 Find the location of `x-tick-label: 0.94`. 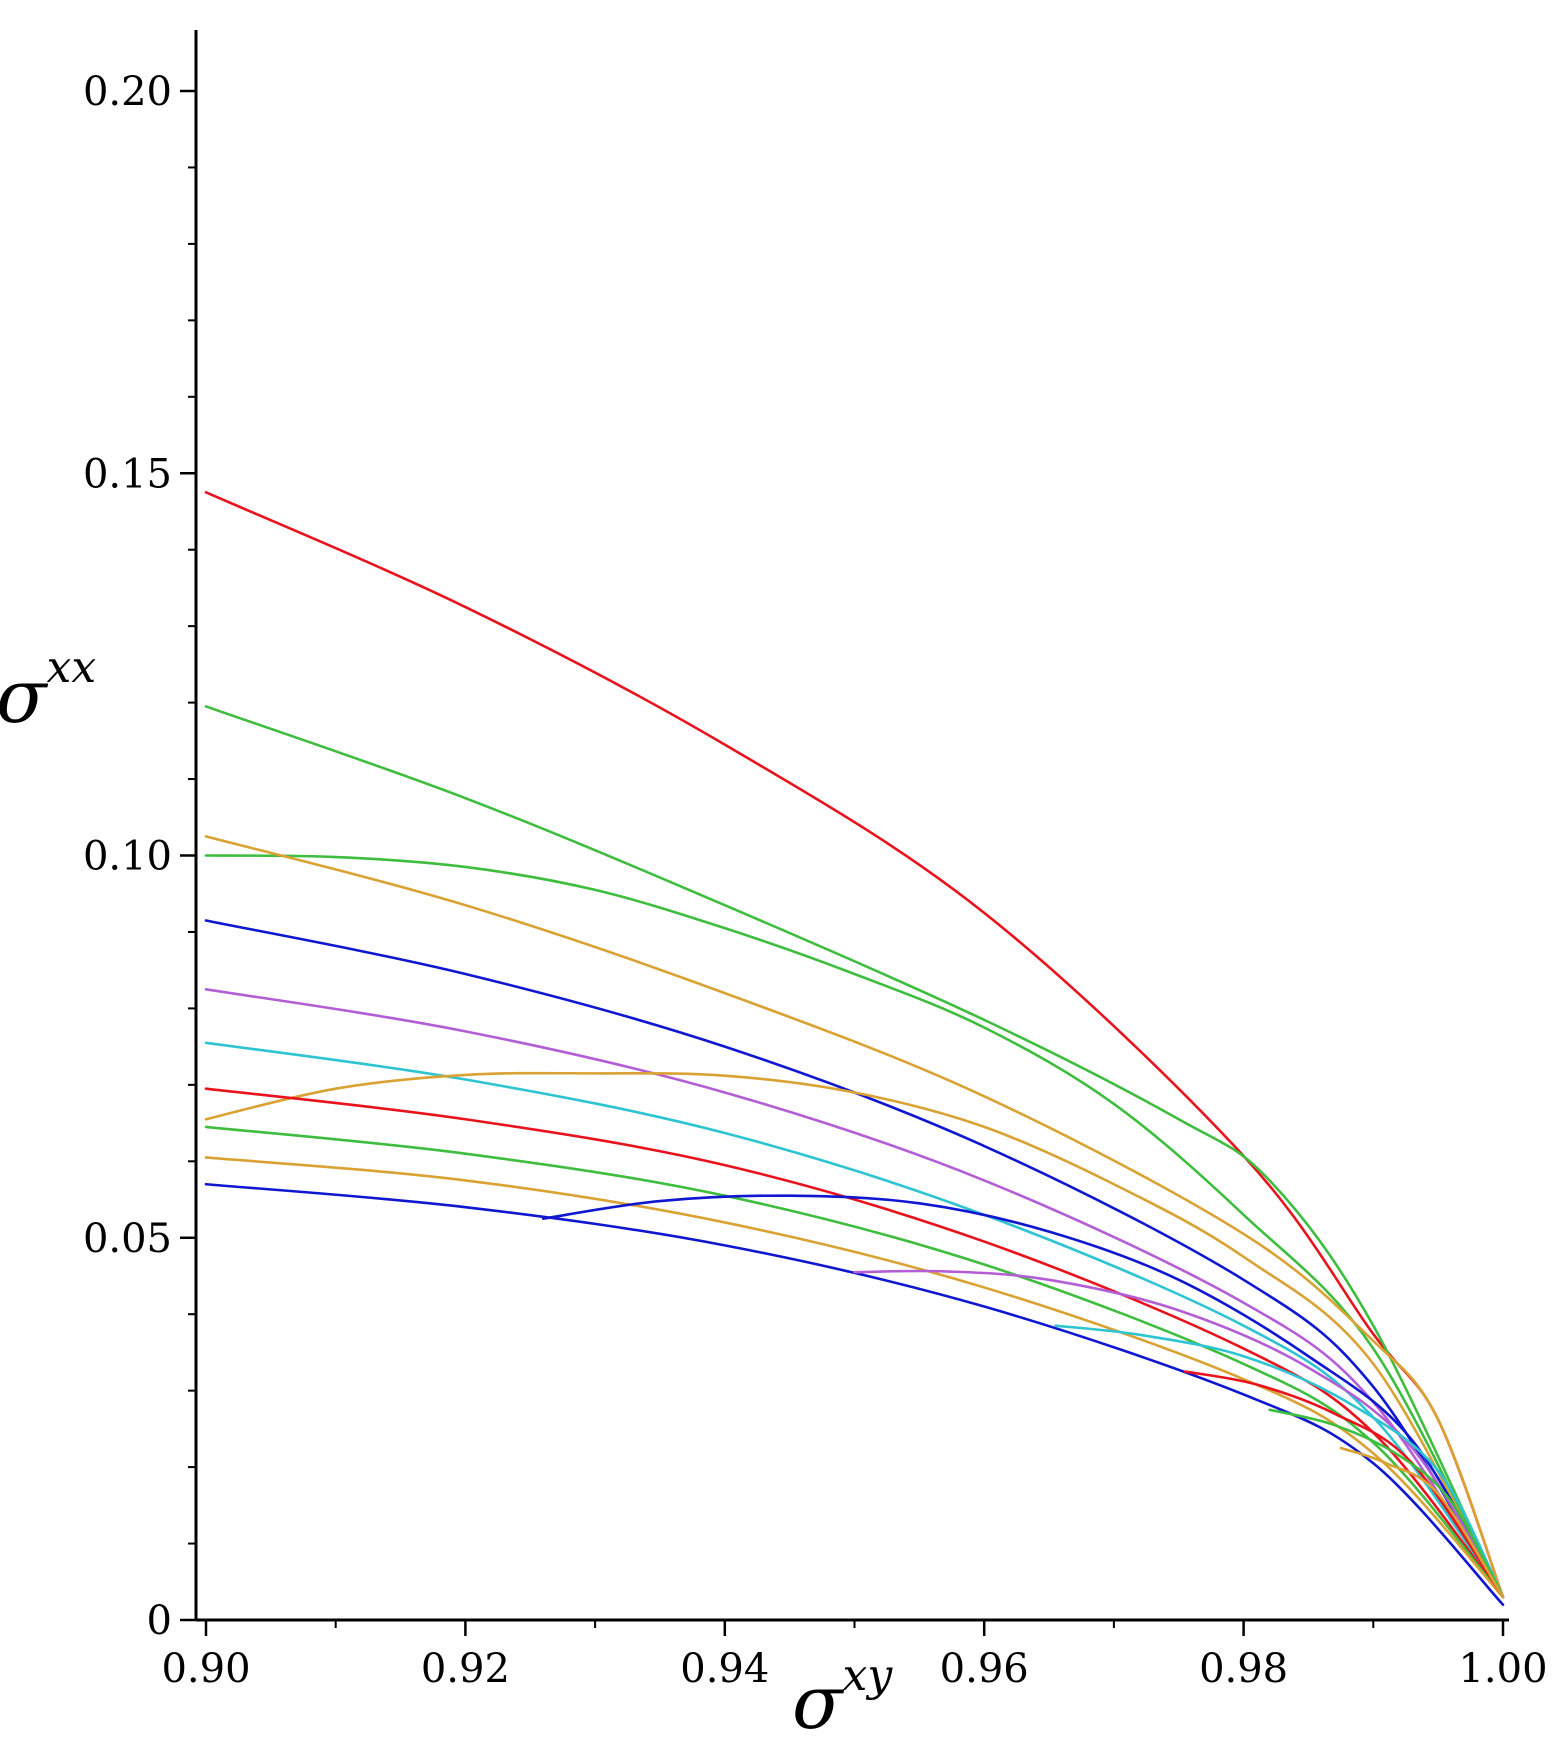

x-tick-label: 0.94 is located at coordinates (724, 1669).